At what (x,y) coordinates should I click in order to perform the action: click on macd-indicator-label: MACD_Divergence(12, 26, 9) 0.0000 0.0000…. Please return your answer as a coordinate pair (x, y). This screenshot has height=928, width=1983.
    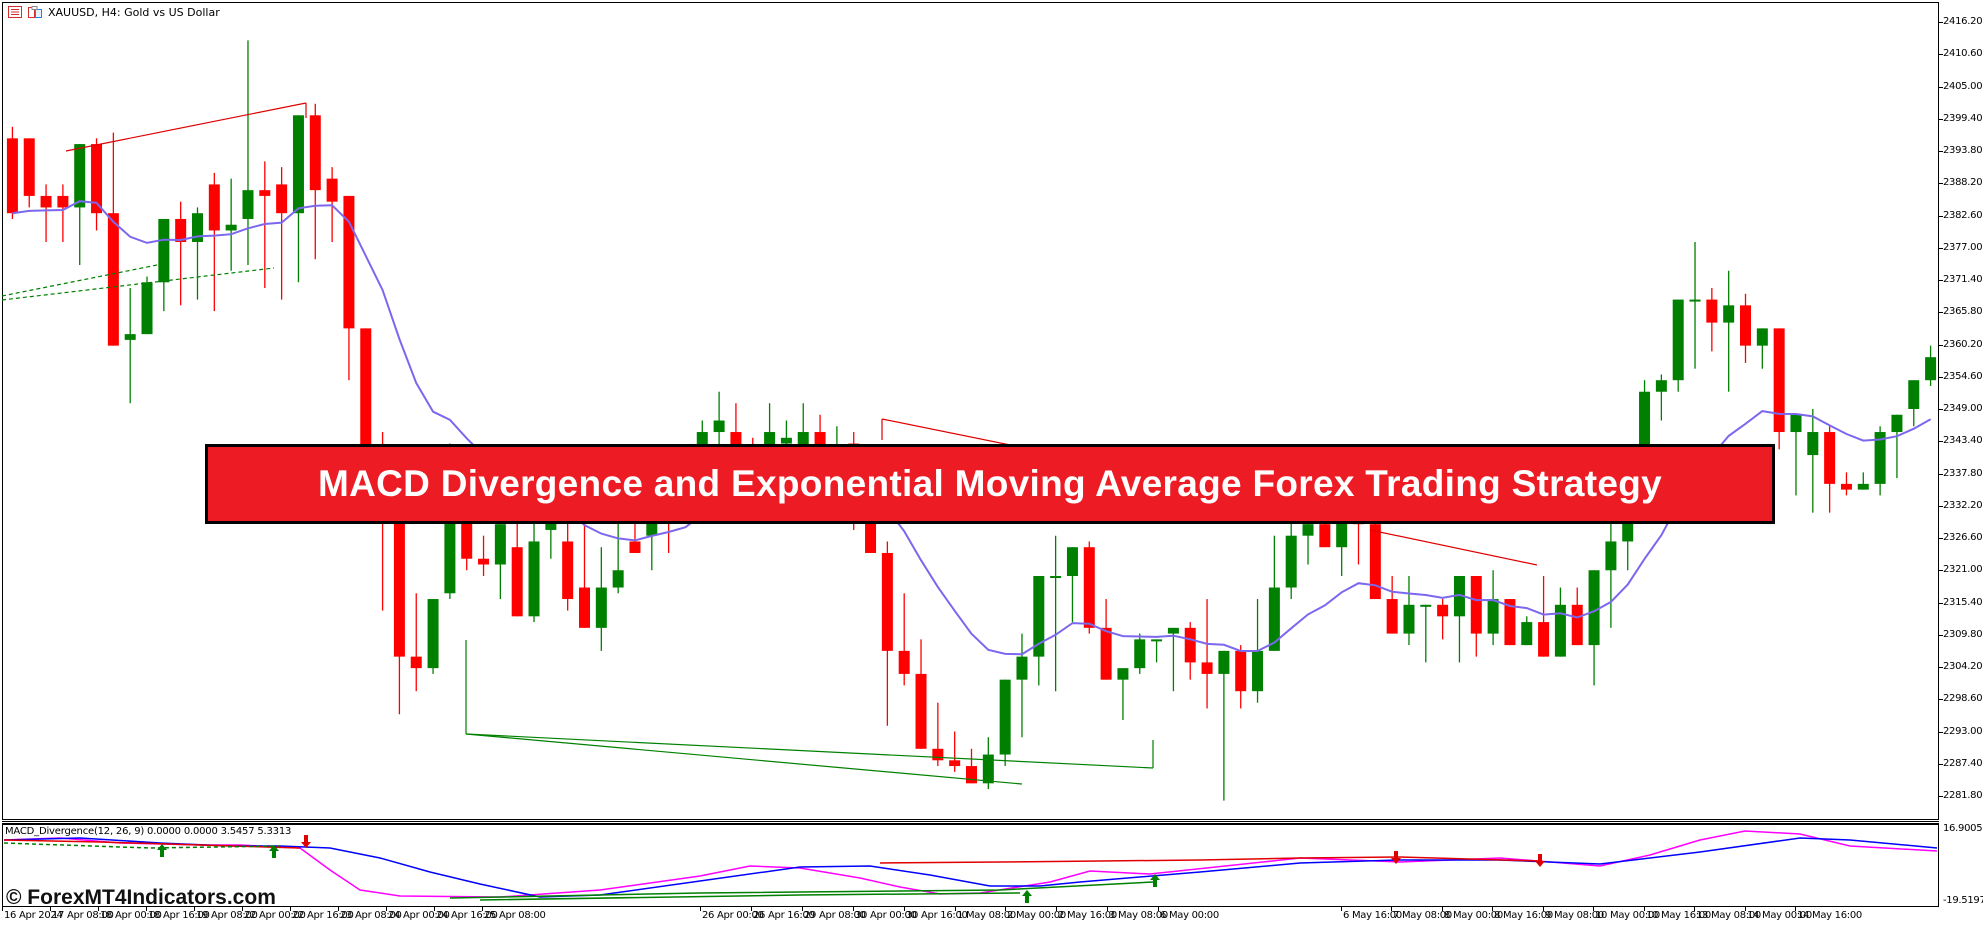
    Looking at the image, I should click on (148, 831).